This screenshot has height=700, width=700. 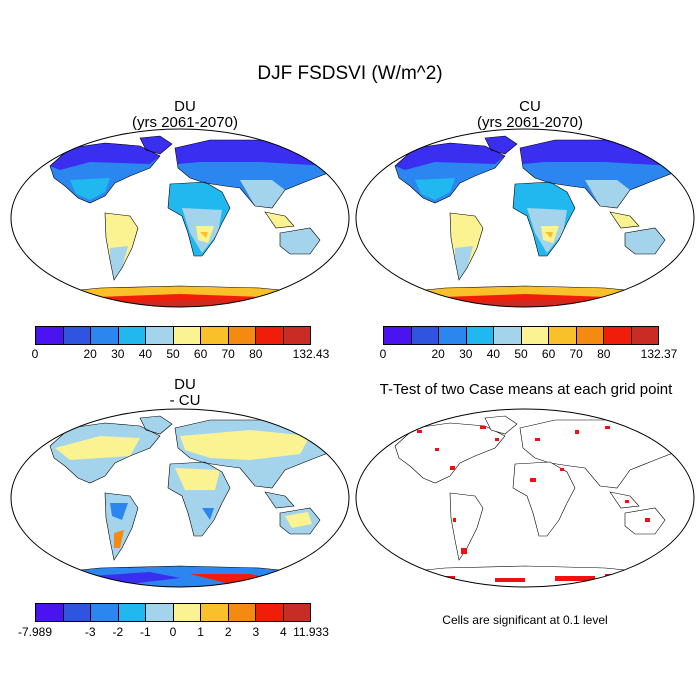 I want to click on panel-du-title: DU (yrs 2061-2070), so click(x=185, y=115).